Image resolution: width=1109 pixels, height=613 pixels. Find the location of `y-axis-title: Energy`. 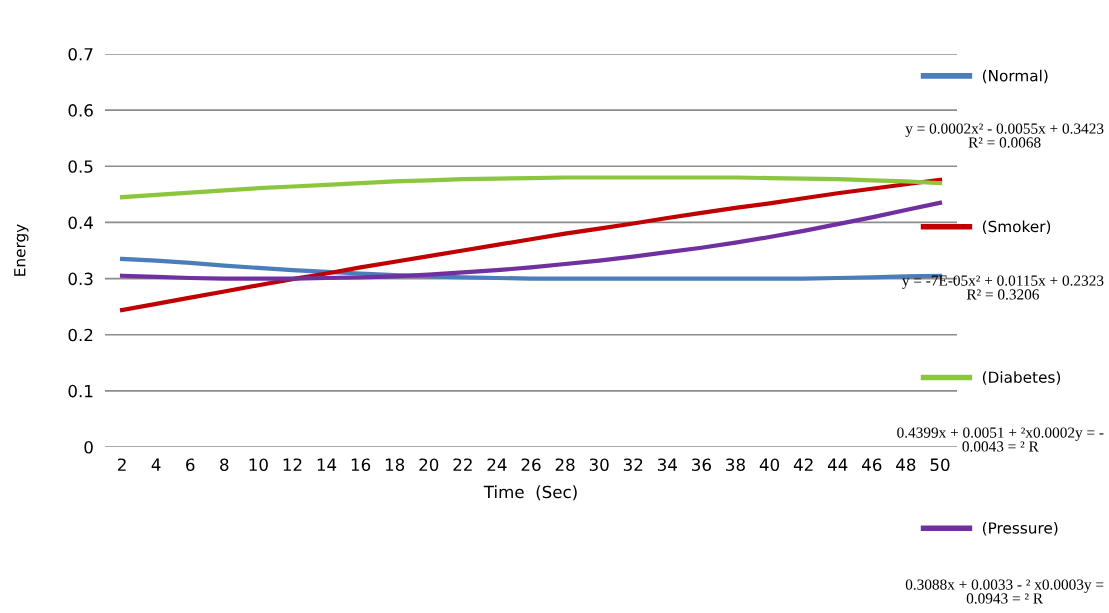

y-axis-title: Energy is located at coordinates (21, 250).